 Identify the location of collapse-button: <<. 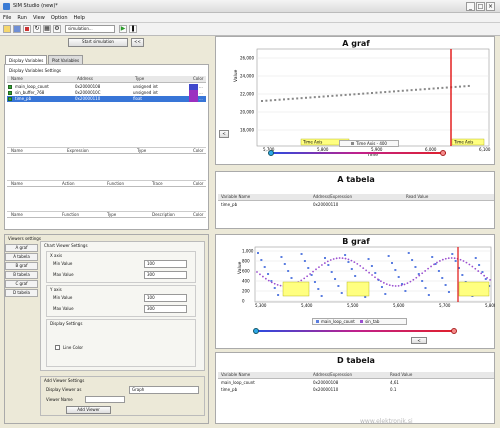
(137, 42).